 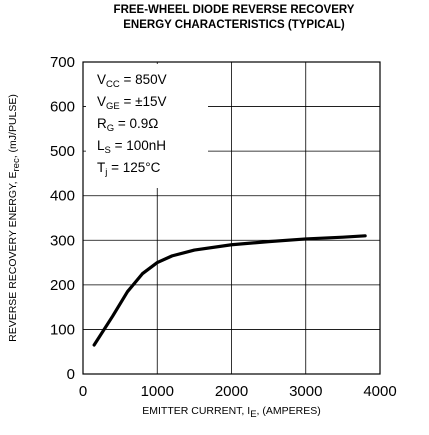 What do you see at coordinates (62, 151) in the screenshot?
I see `y-tick-label: 500` at bounding box center [62, 151].